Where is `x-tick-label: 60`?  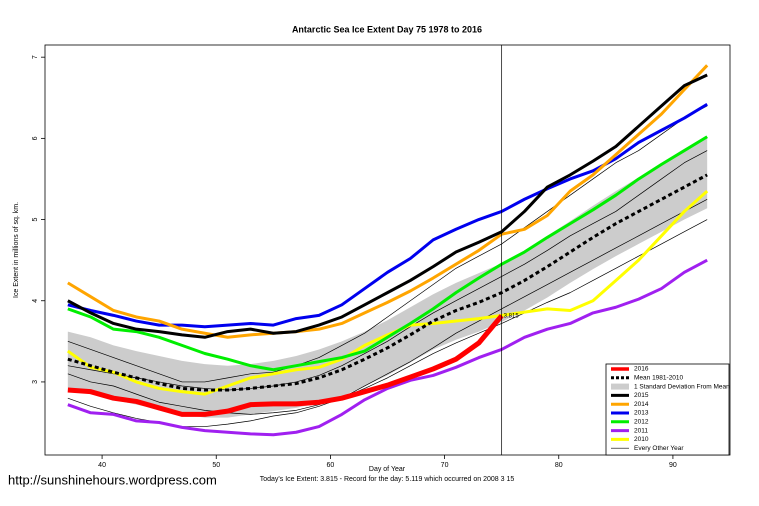 x-tick-label: 60 is located at coordinates (331, 465).